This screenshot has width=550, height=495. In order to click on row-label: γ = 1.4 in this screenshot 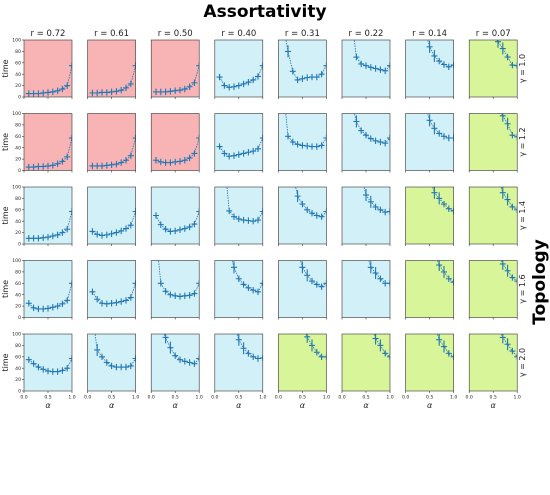, I will do `click(522, 215)`.